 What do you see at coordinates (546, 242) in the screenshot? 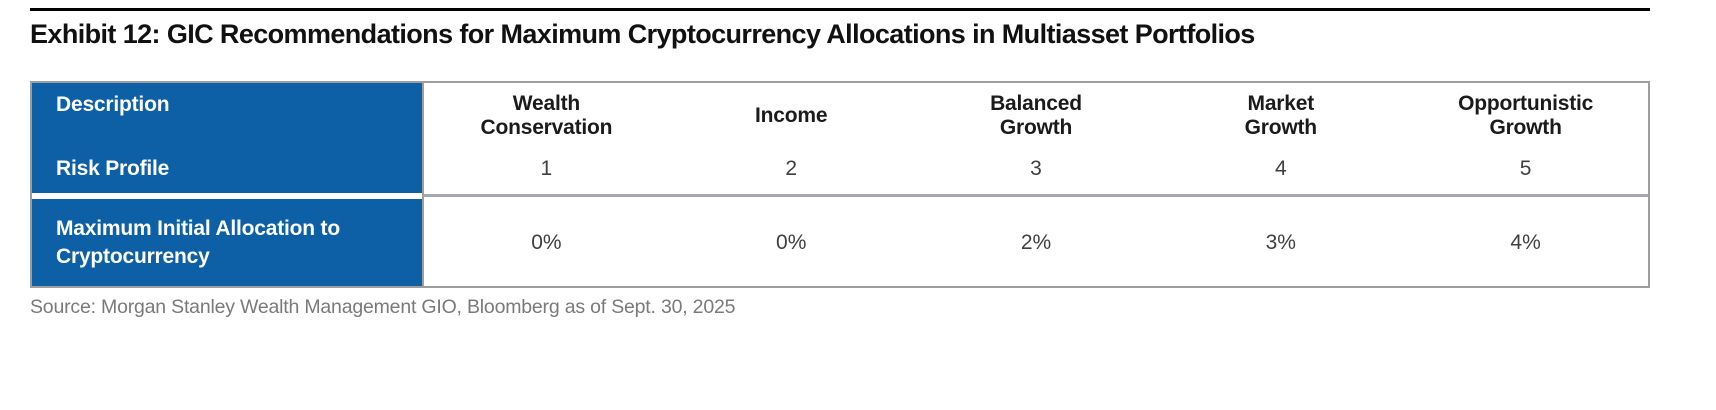
I see `max-allocation-value-wealth-conservation: 0%` at bounding box center [546, 242].